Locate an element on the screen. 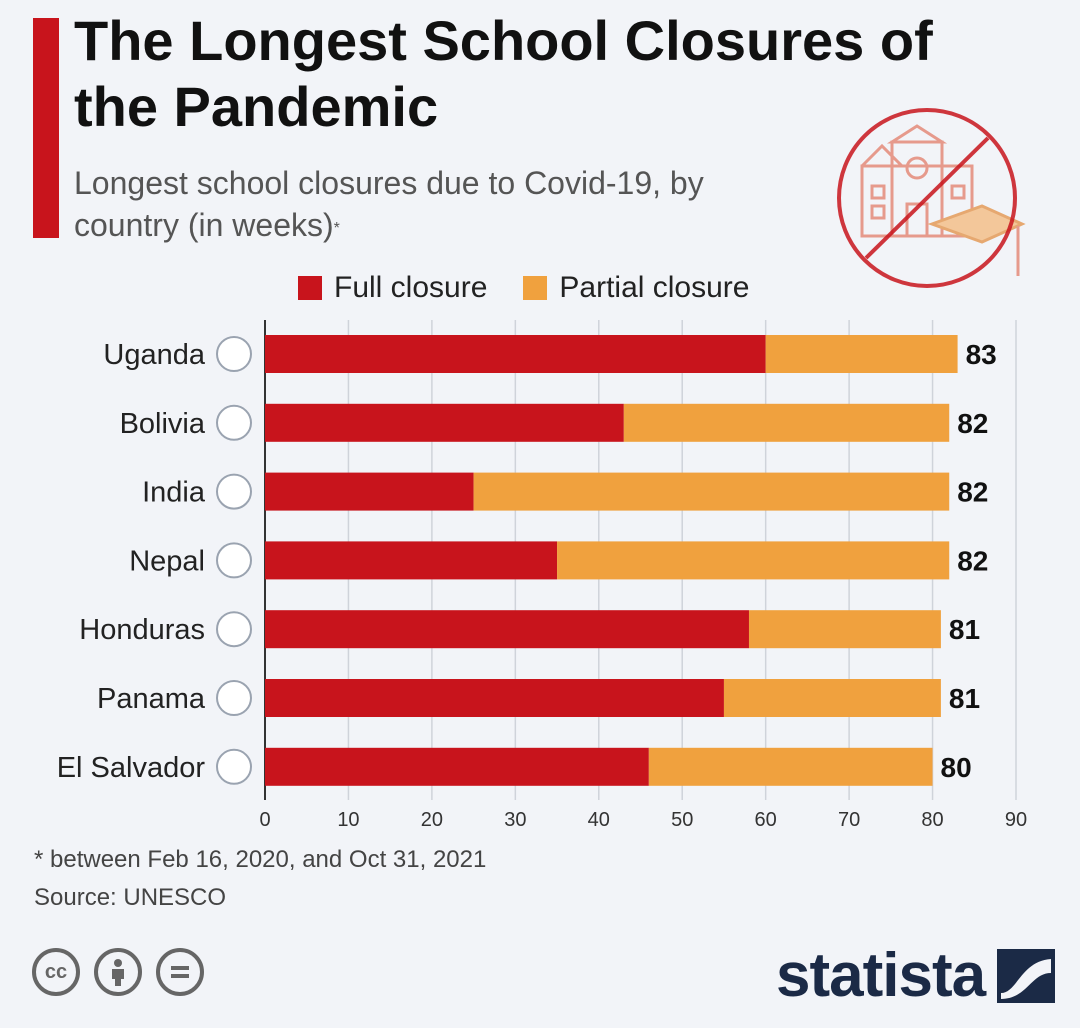  brand-name: statista is located at coordinates (881, 975).